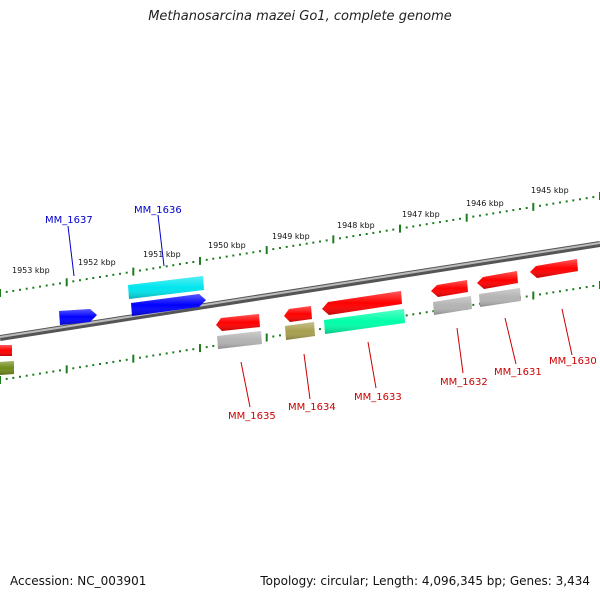 This screenshot has height=600, width=600. Describe the element at coordinates (362, 303) in the screenshot. I see `gene-mm-1633-red` at that location.